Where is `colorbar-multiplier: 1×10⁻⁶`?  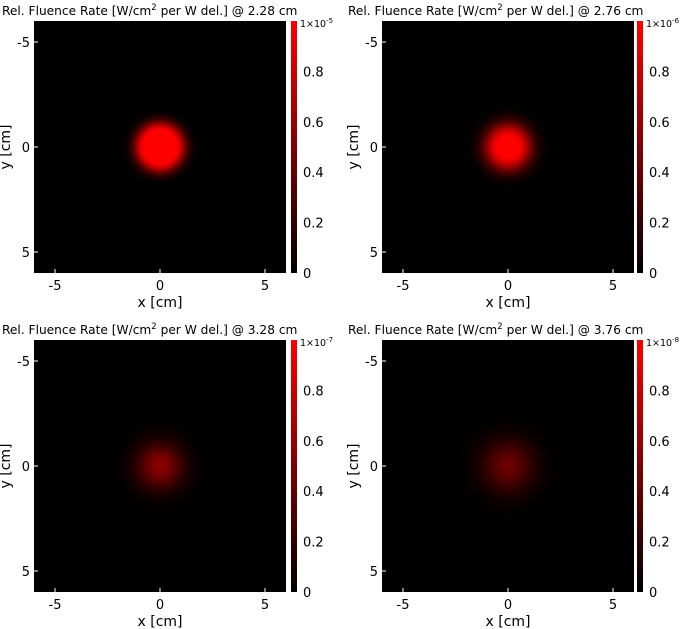
colorbar-multiplier: 1×10⁻⁶ is located at coordinates (663, 23).